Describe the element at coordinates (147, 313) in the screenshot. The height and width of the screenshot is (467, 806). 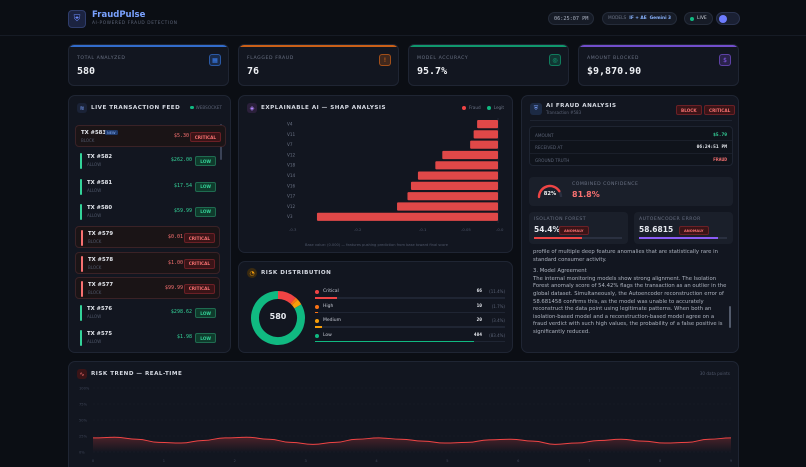
I see `feed-item: TX #576 ALLOW $298.62 LOW` at that location.